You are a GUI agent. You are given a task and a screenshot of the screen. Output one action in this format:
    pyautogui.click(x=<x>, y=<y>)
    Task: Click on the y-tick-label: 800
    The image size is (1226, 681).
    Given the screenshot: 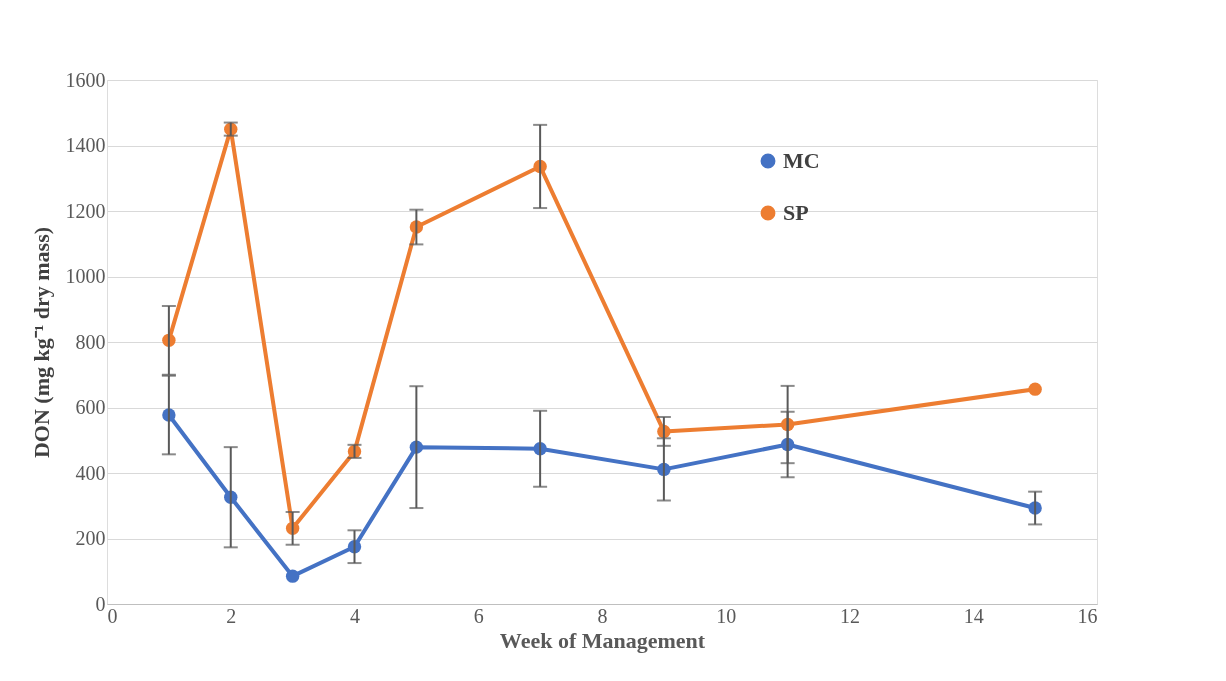 What is the action you would take?
    pyautogui.click(x=90, y=341)
    